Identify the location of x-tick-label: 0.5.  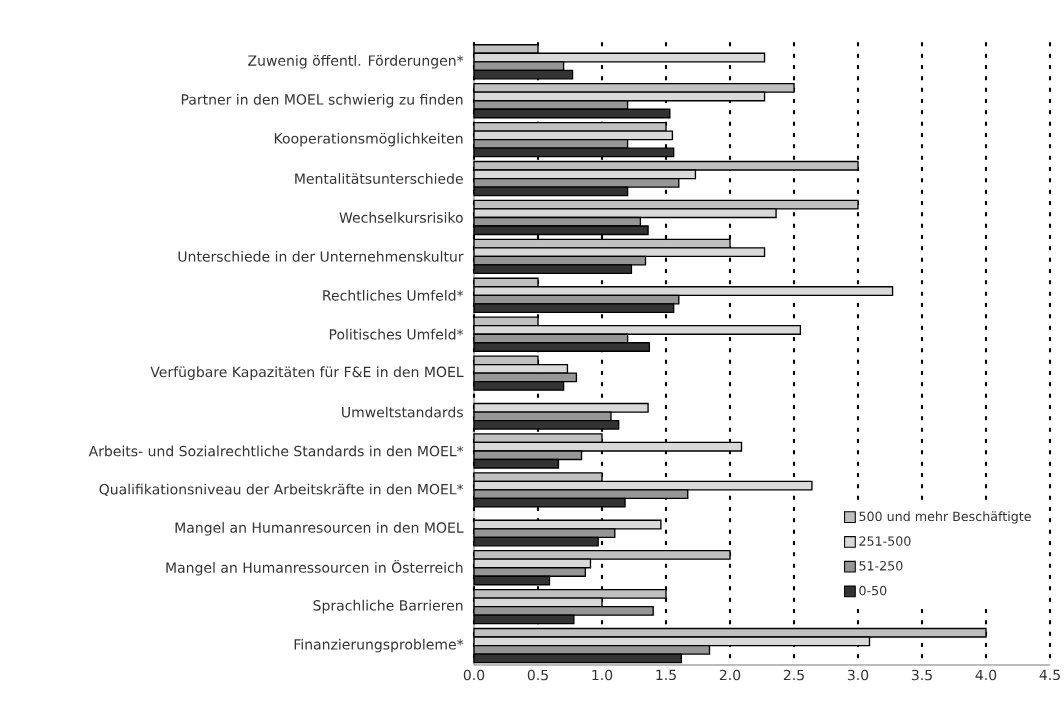
(537, 675).